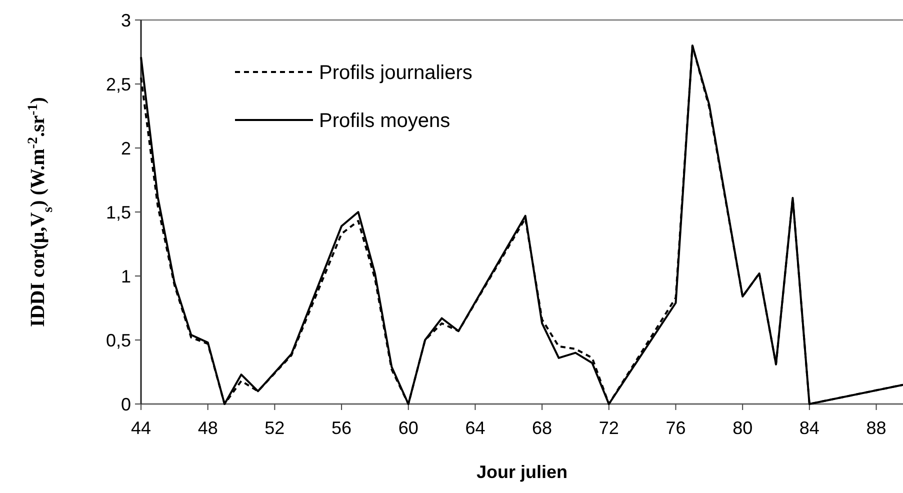  I want to click on y-tick-label: 2,5, so click(118, 84).